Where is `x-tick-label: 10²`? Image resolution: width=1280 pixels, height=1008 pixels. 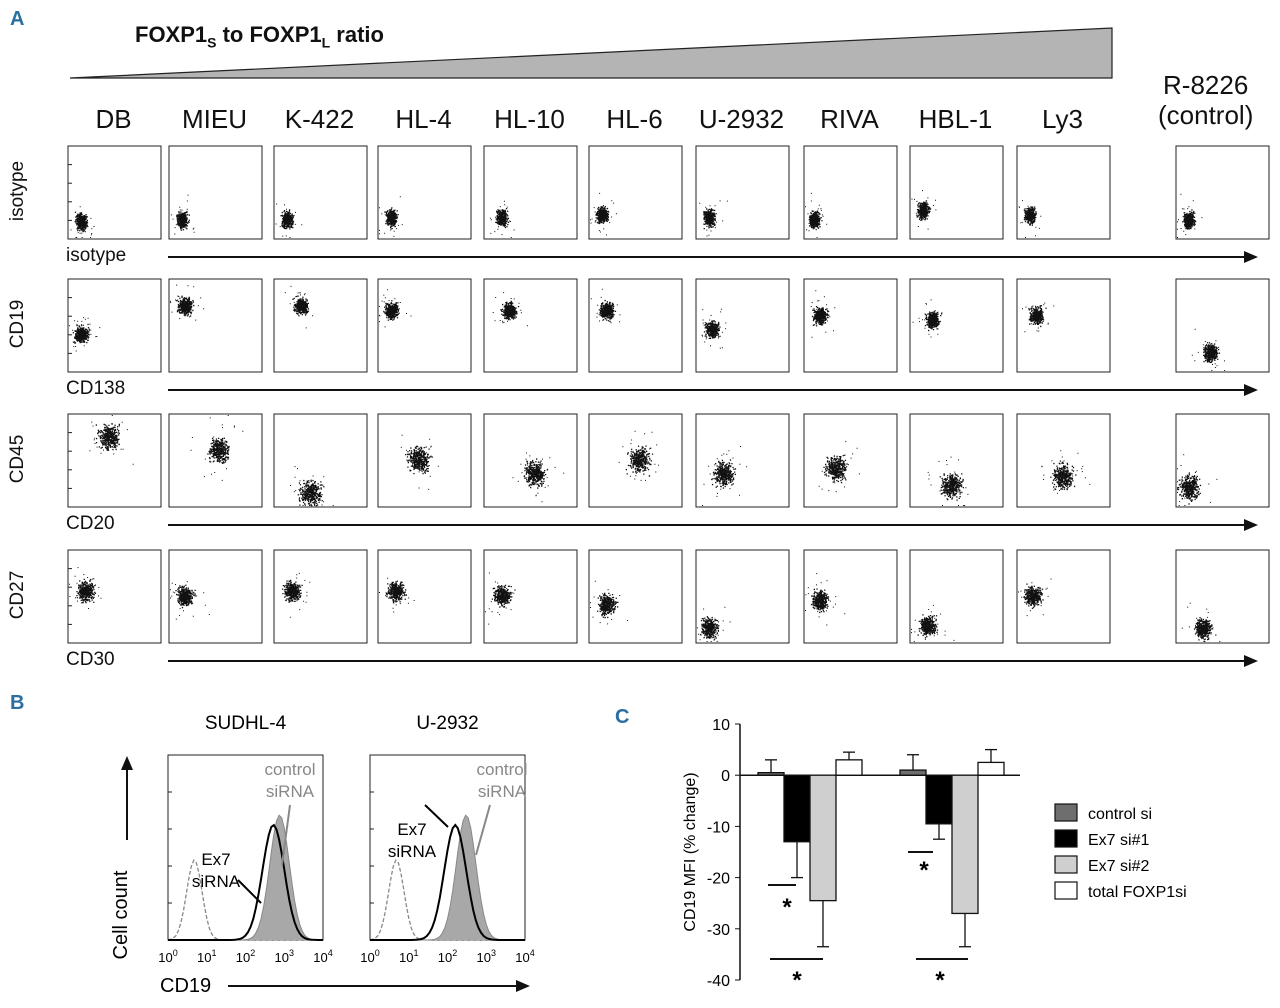
x-tick-label: 10² is located at coordinates (447, 956).